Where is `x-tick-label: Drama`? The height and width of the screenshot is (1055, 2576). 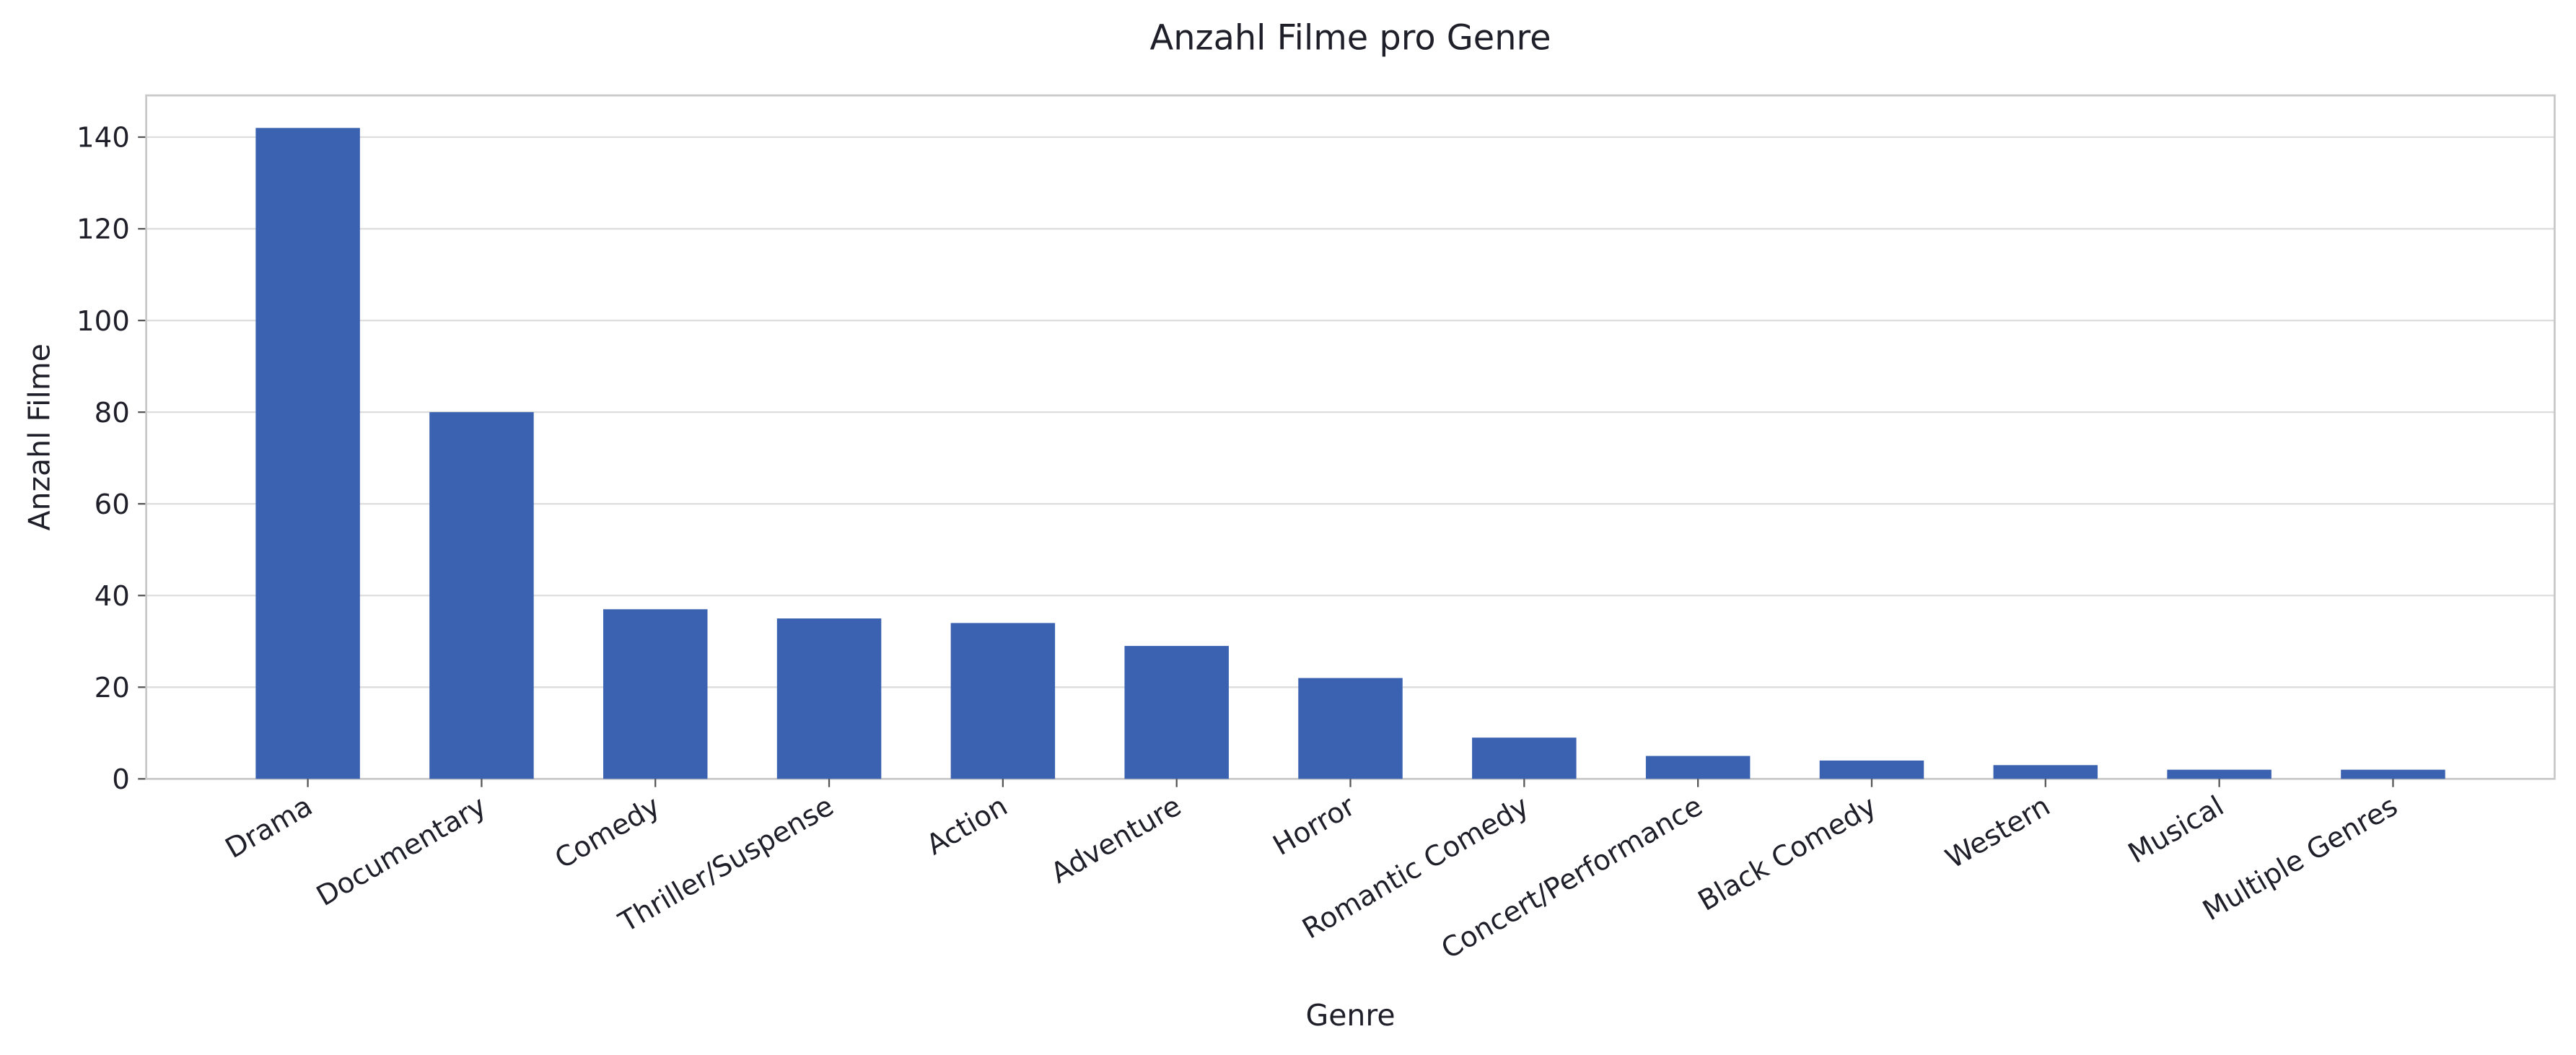
x-tick-label: Drama is located at coordinates (269, 827).